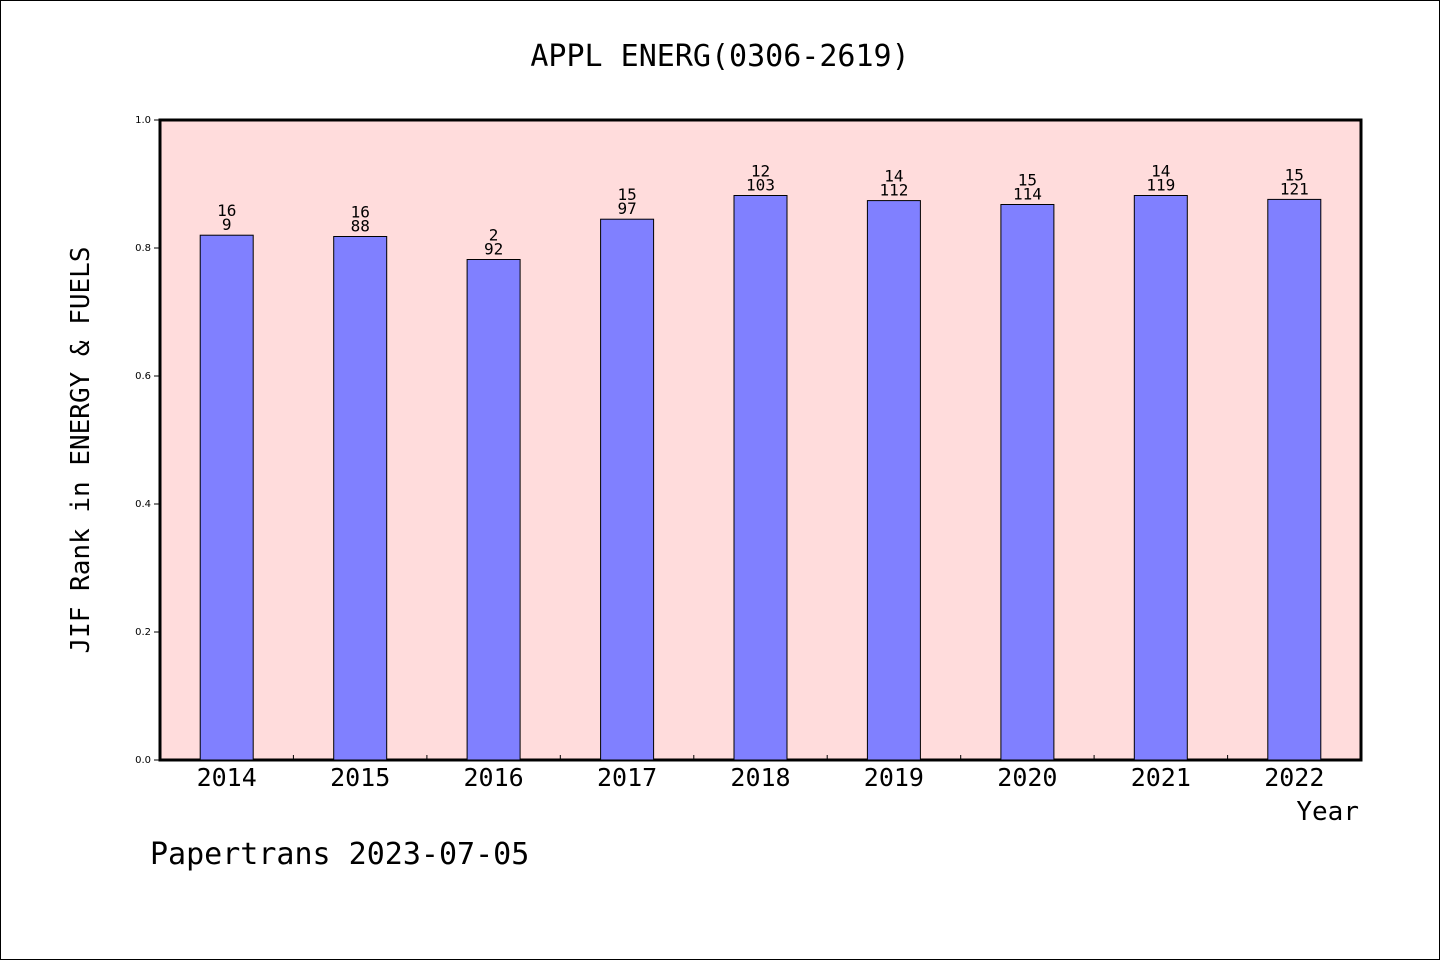 The image size is (1440, 960). Describe the element at coordinates (494, 235) in the screenshot. I see `bar-label-top-2016: 2` at that location.